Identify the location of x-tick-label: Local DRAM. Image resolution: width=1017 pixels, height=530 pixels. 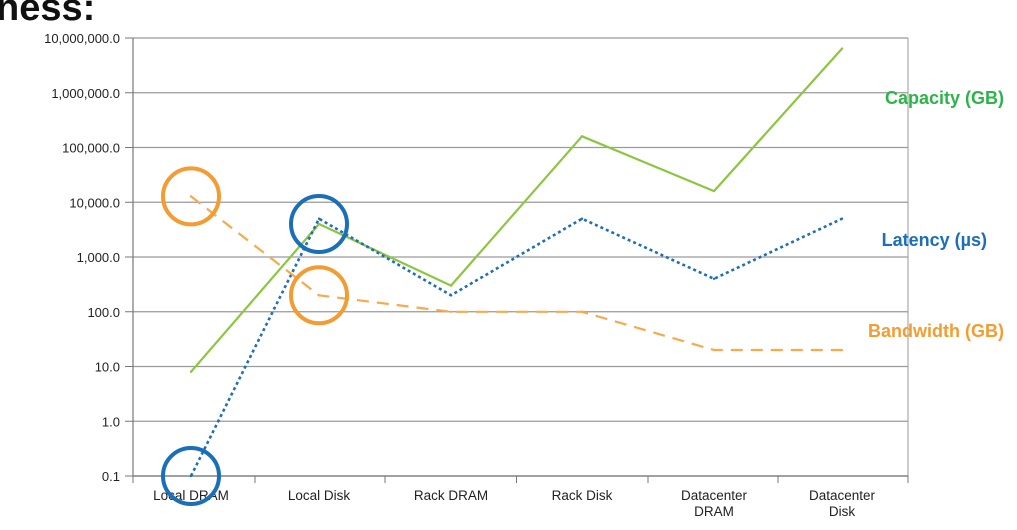
(191, 495).